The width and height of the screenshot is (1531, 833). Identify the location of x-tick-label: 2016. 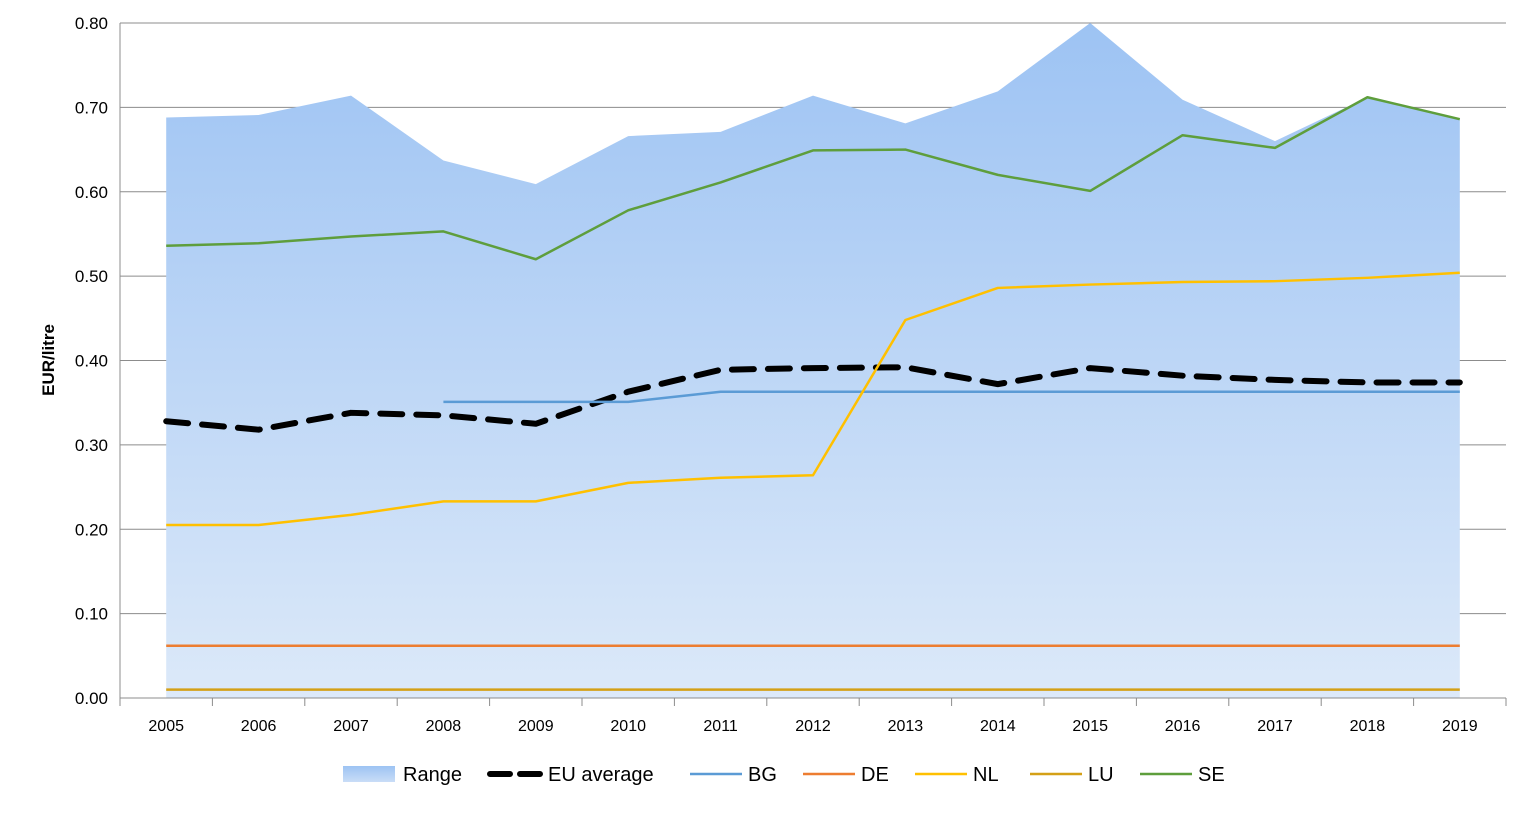
(1183, 726).